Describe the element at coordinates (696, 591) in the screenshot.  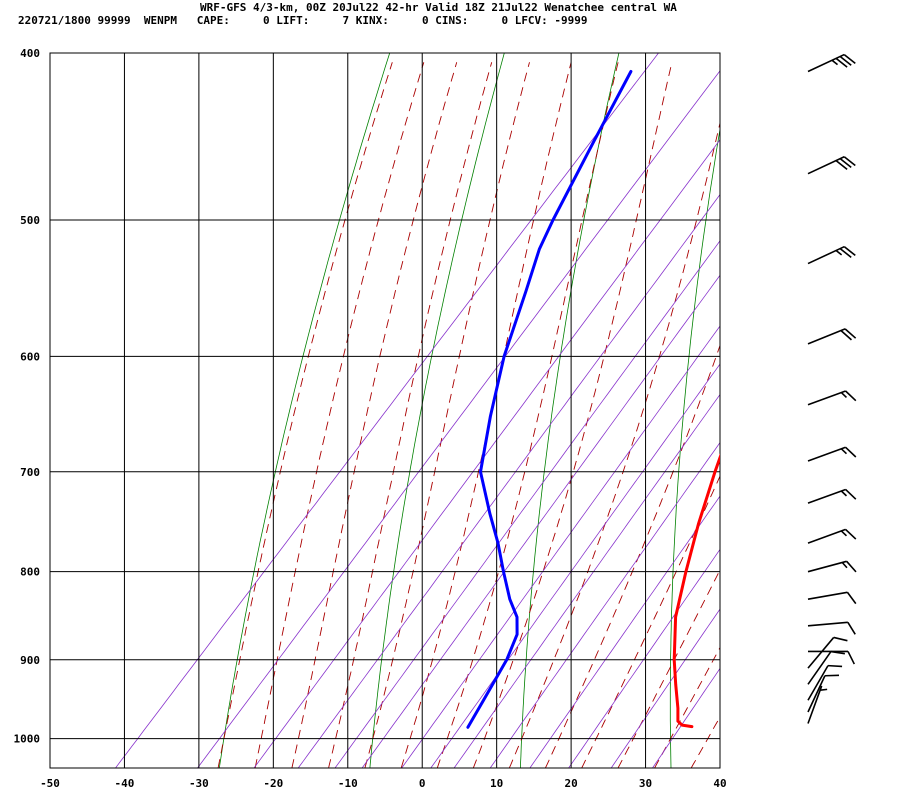
I see `temperature-line` at that location.